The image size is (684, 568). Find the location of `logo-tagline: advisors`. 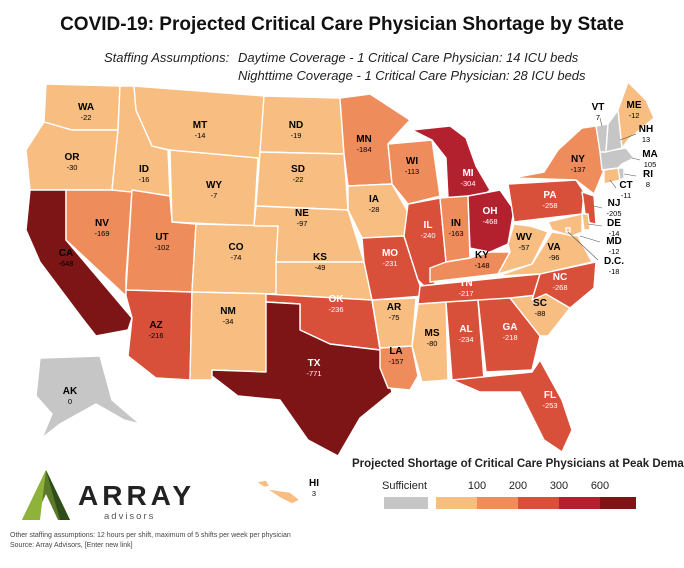

logo-tagline: advisors is located at coordinates (130, 516).